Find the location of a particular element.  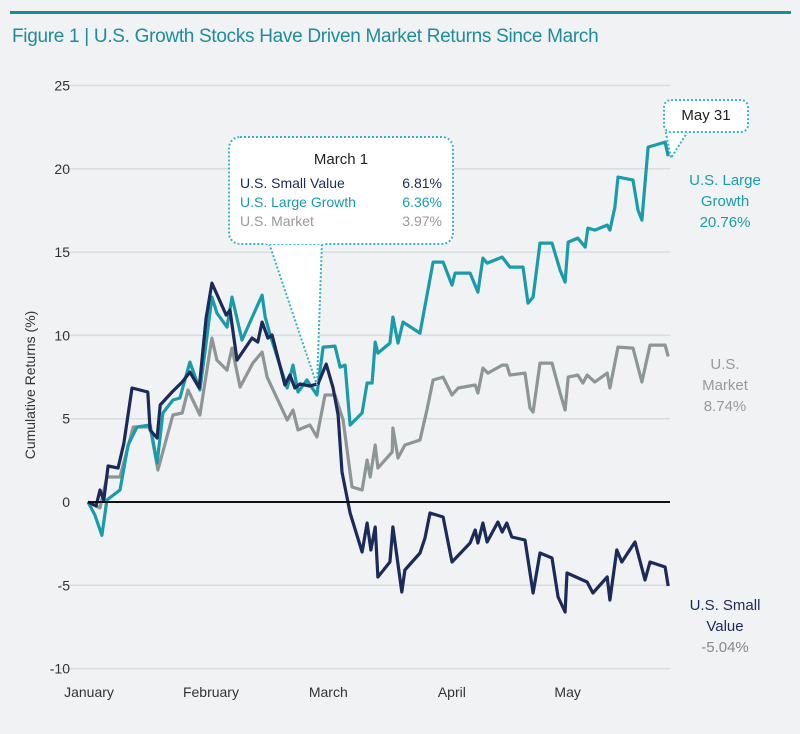

tooltip-row-small-value: U.S. Small Value 6.81% is located at coordinates (341, 183).